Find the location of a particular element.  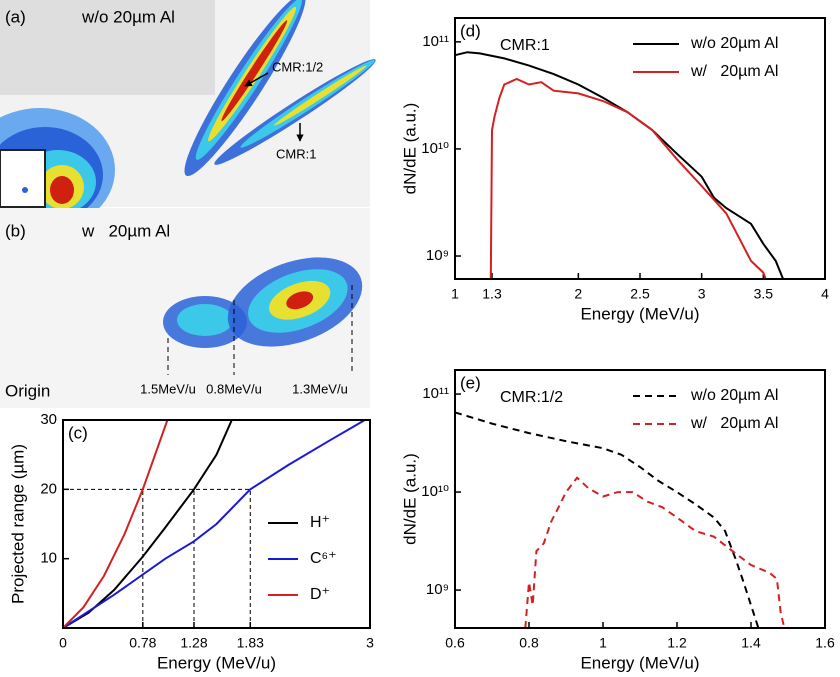

x-tick-label: 0 is located at coordinates (63, 643).